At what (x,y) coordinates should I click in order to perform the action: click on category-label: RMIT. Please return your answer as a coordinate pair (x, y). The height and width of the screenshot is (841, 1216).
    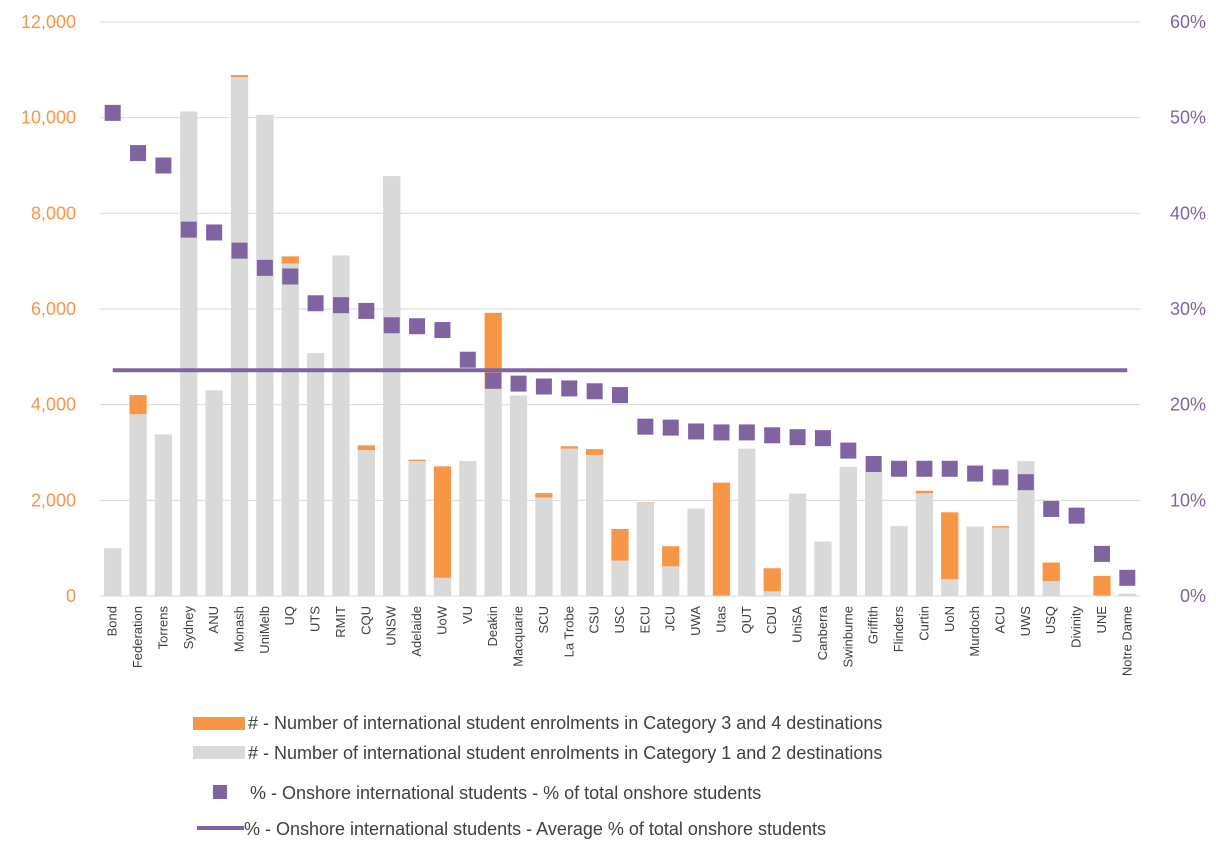
    Looking at the image, I should click on (340, 622).